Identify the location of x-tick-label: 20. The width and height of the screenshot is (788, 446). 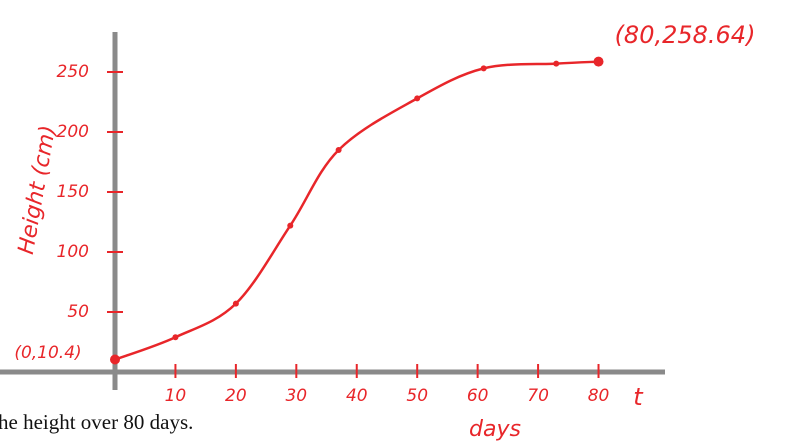
(236, 396).